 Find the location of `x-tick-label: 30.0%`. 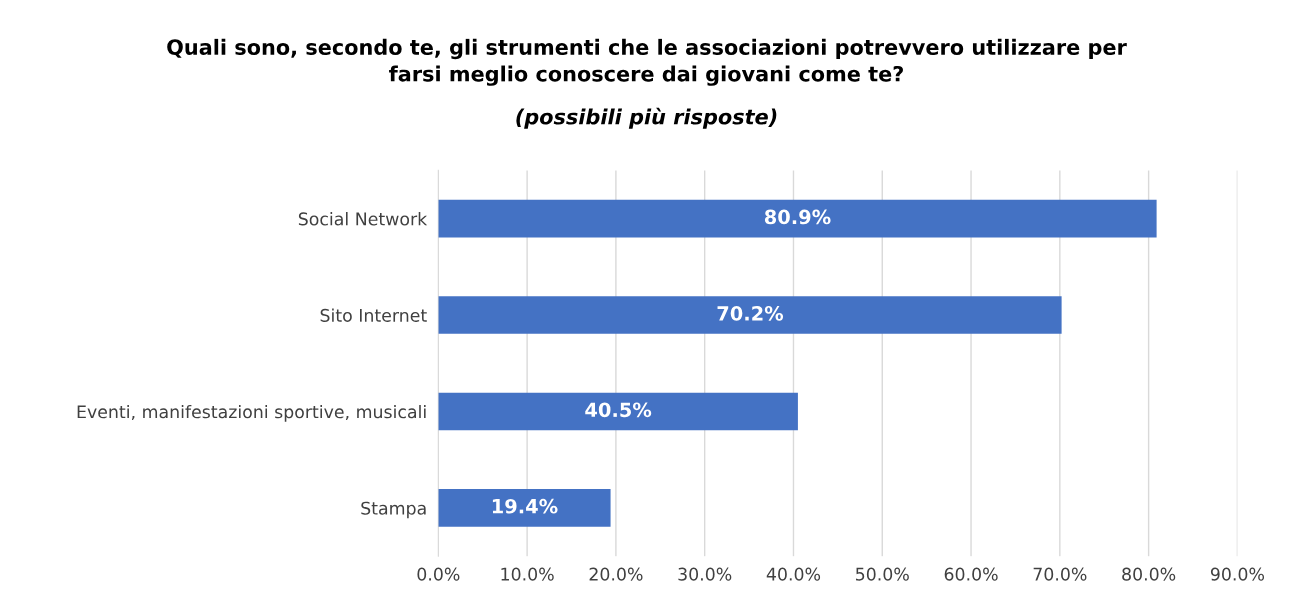

x-tick-label: 30.0% is located at coordinates (705, 574).